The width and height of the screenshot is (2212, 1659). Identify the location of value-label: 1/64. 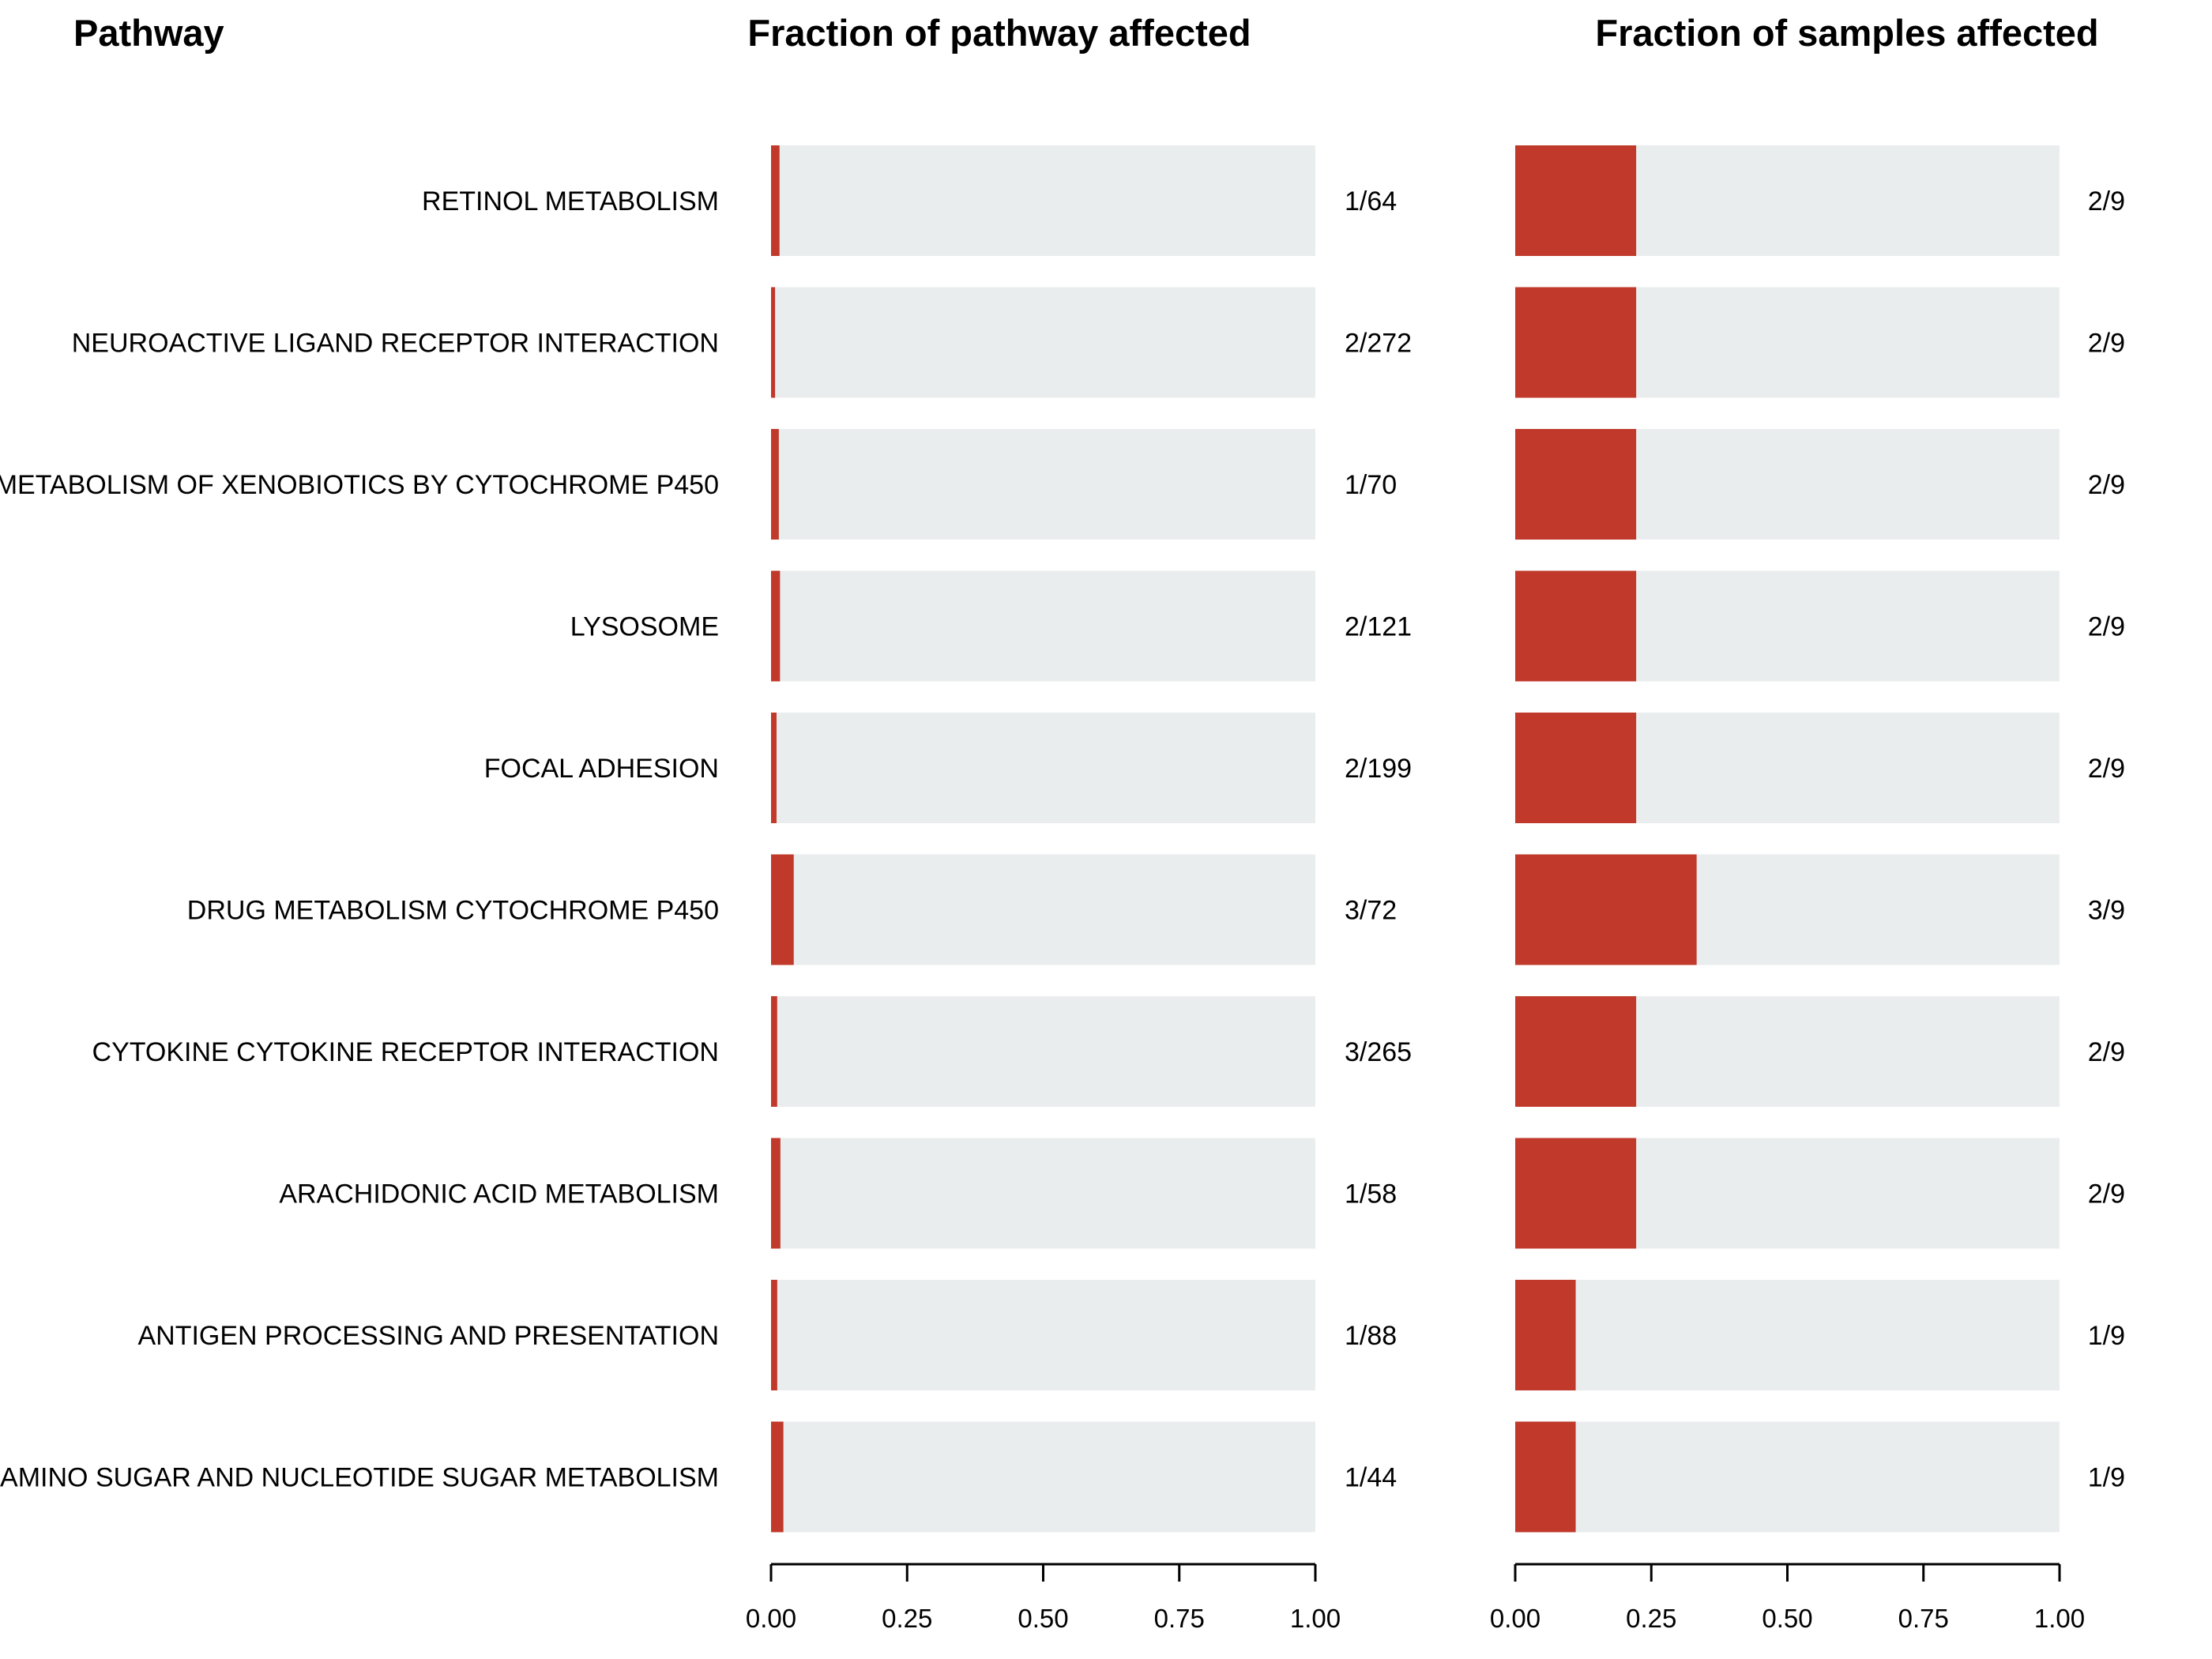
(1371, 201).